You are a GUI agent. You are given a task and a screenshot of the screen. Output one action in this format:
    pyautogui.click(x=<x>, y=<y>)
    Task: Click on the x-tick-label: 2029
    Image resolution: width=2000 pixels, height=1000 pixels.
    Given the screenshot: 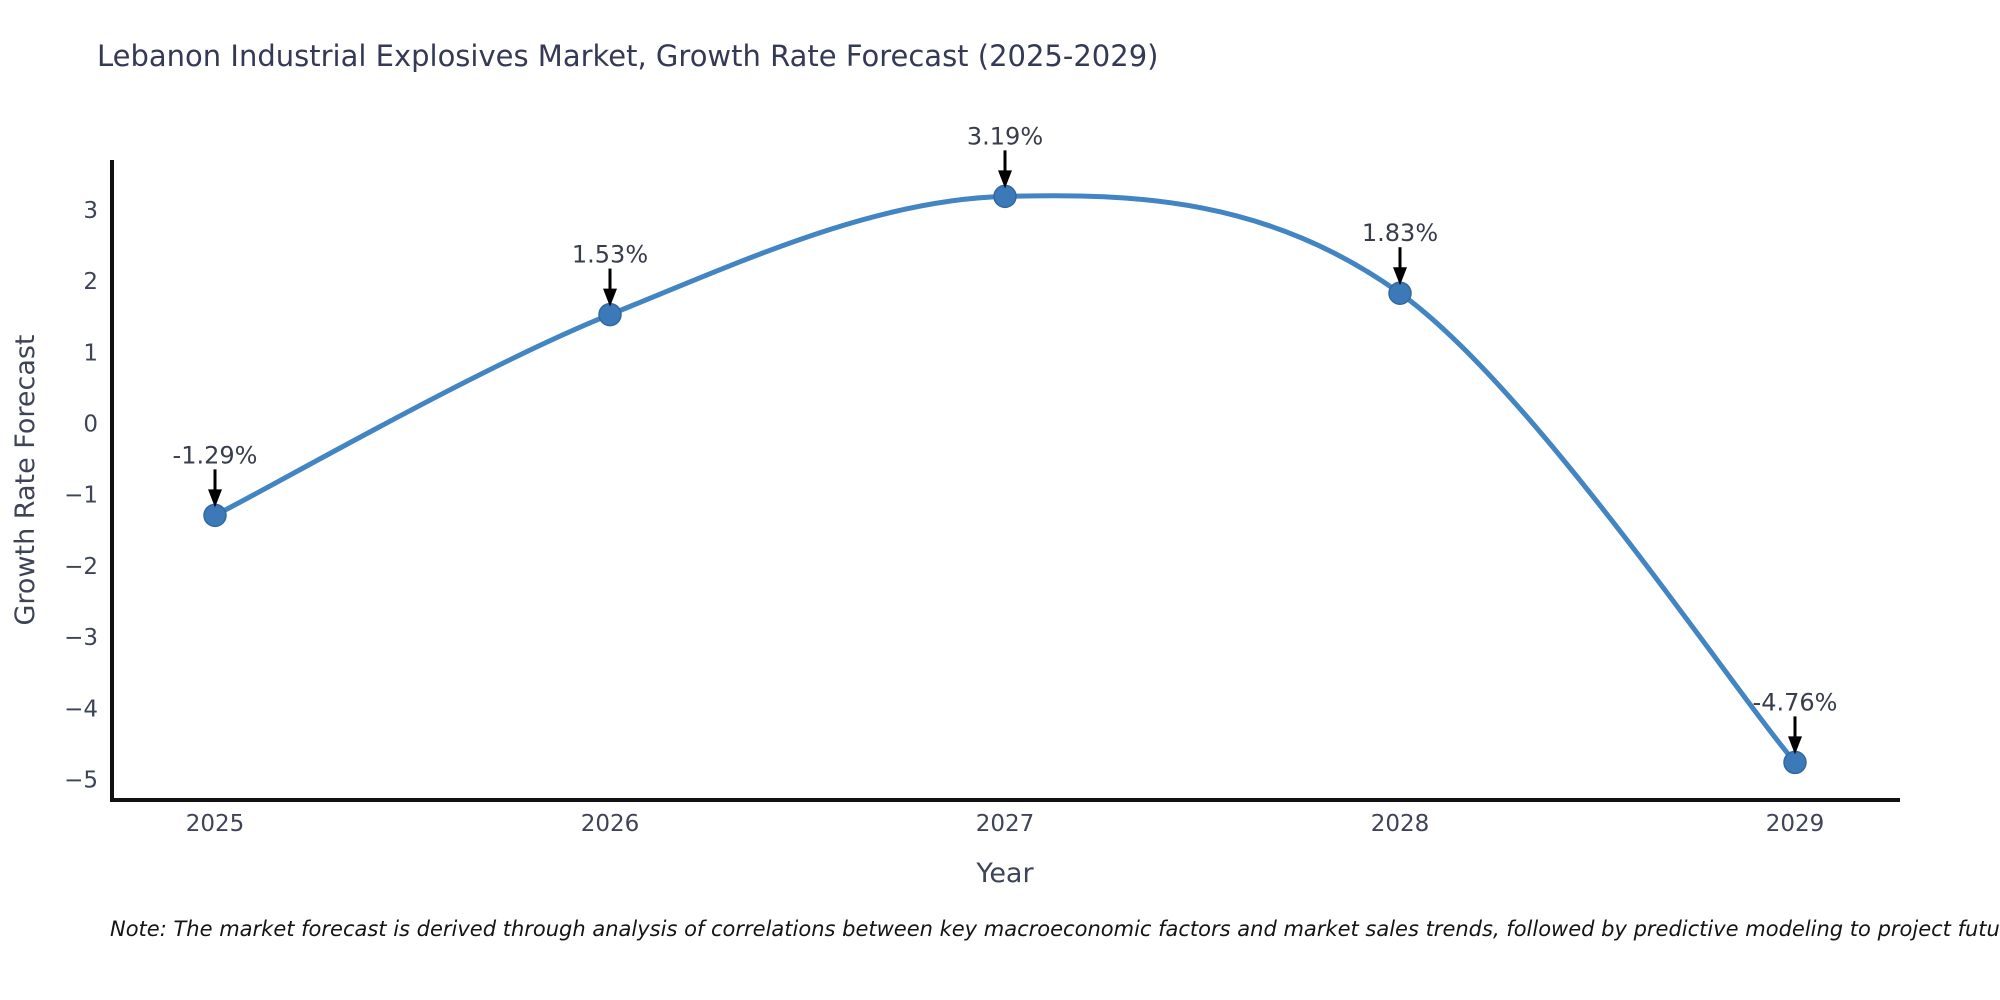 What is the action you would take?
    pyautogui.click(x=1795, y=824)
    